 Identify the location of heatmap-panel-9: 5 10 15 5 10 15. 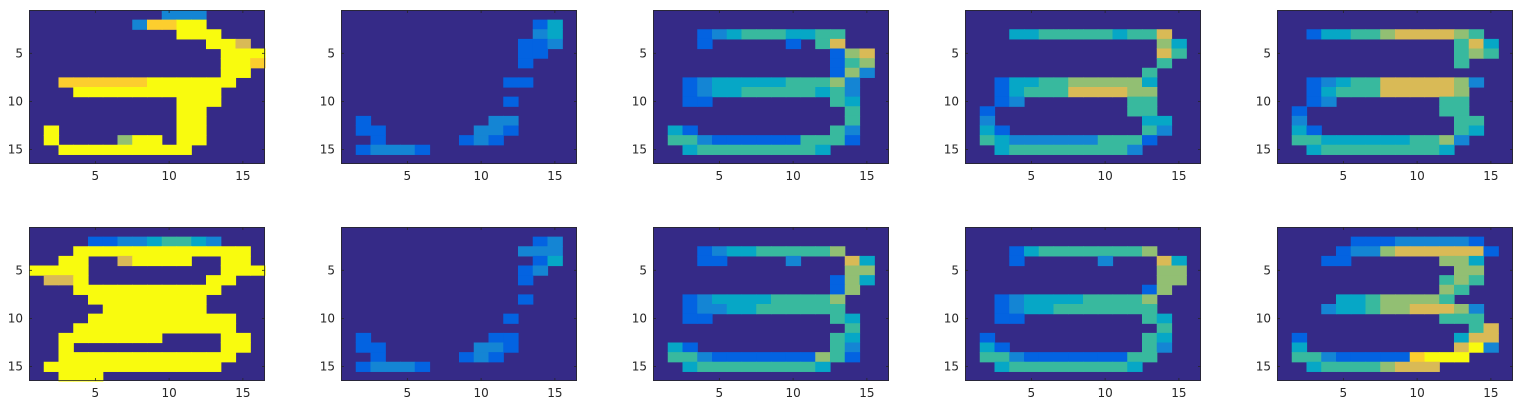
(1072, 313).